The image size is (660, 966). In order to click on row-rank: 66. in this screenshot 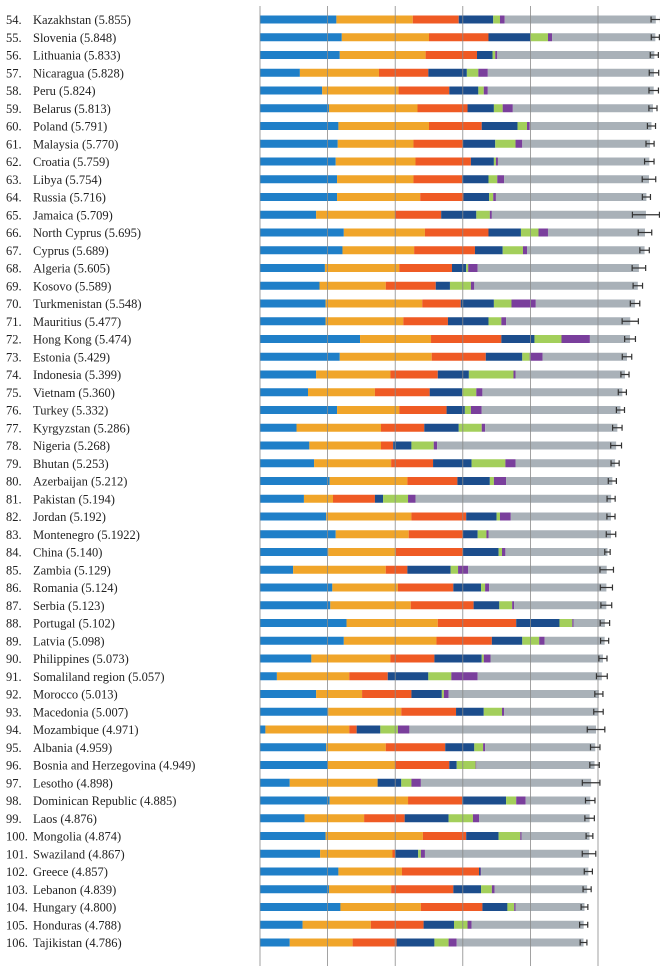, I will do `click(14, 233)`.